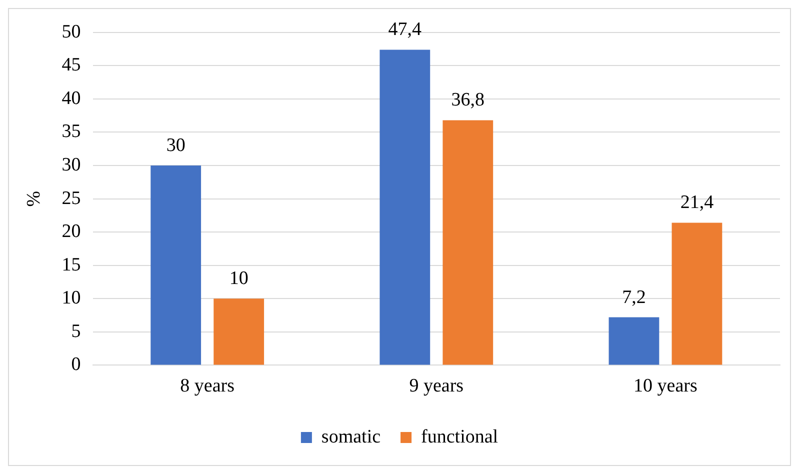  What do you see at coordinates (207, 386) in the screenshot?
I see `x-tick-label: 8 years` at bounding box center [207, 386].